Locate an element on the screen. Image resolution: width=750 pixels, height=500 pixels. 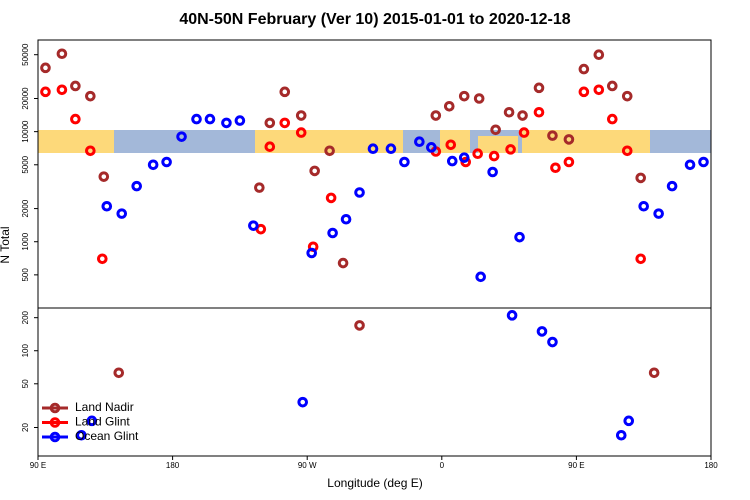
map-strip is located at coordinates (374, 141).